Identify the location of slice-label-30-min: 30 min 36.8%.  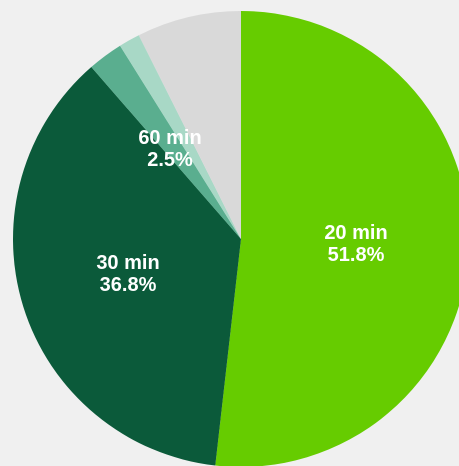
(127, 274).